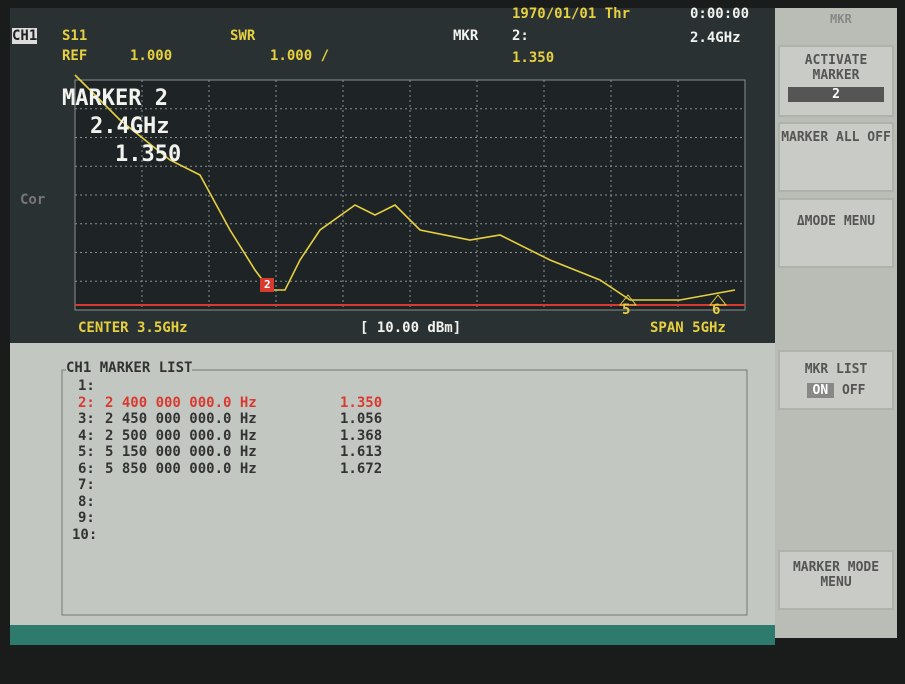  I want to click on row-index: 1:, so click(86, 386).